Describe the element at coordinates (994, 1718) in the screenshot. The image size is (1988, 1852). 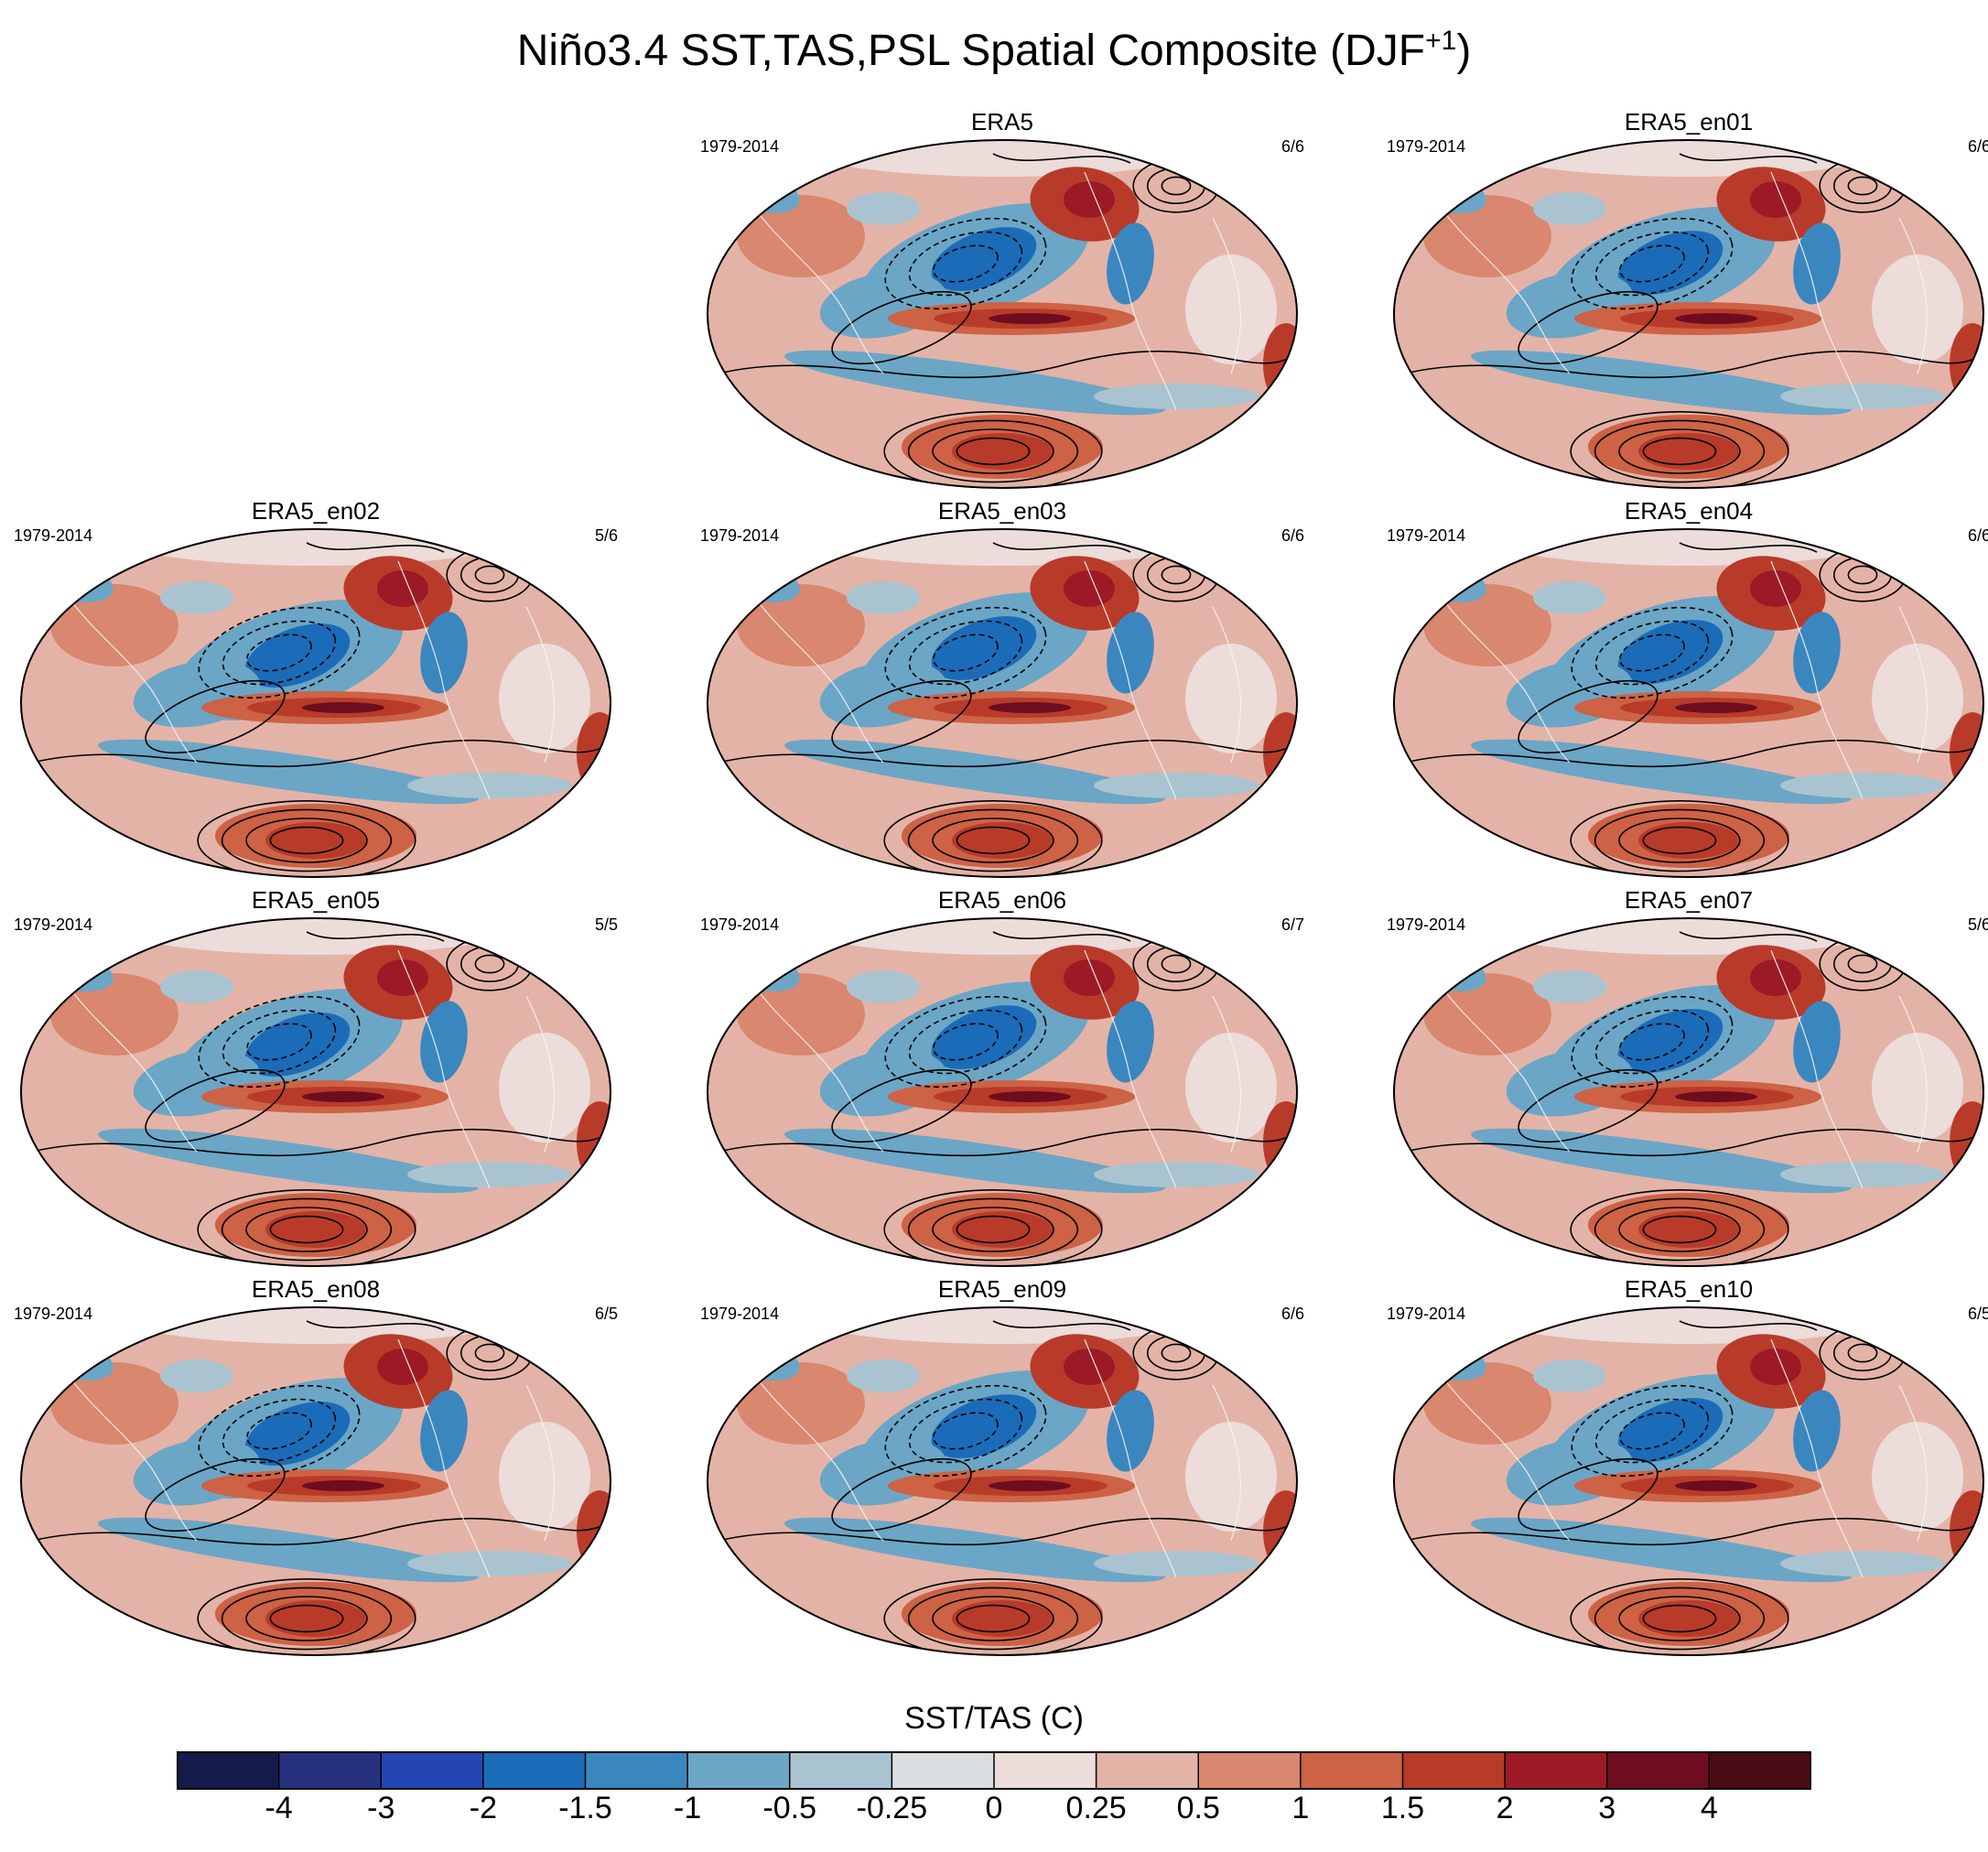
I see `colorbar-title: SST/TAS (C)` at that location.